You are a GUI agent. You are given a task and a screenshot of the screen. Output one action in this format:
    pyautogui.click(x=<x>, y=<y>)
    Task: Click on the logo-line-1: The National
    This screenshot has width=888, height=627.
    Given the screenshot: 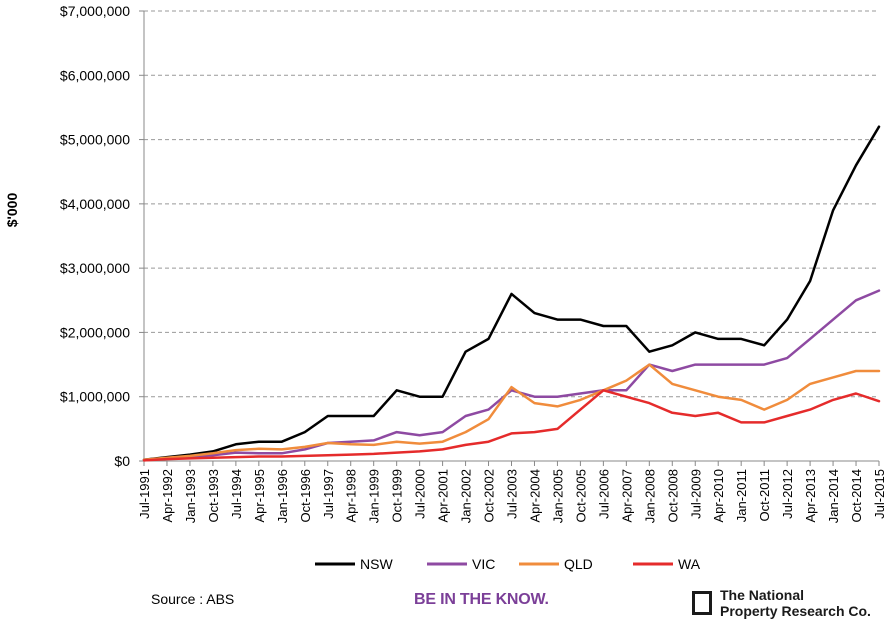 What is the action you would take?
    pyautogui.click(x=762, y=595)
    